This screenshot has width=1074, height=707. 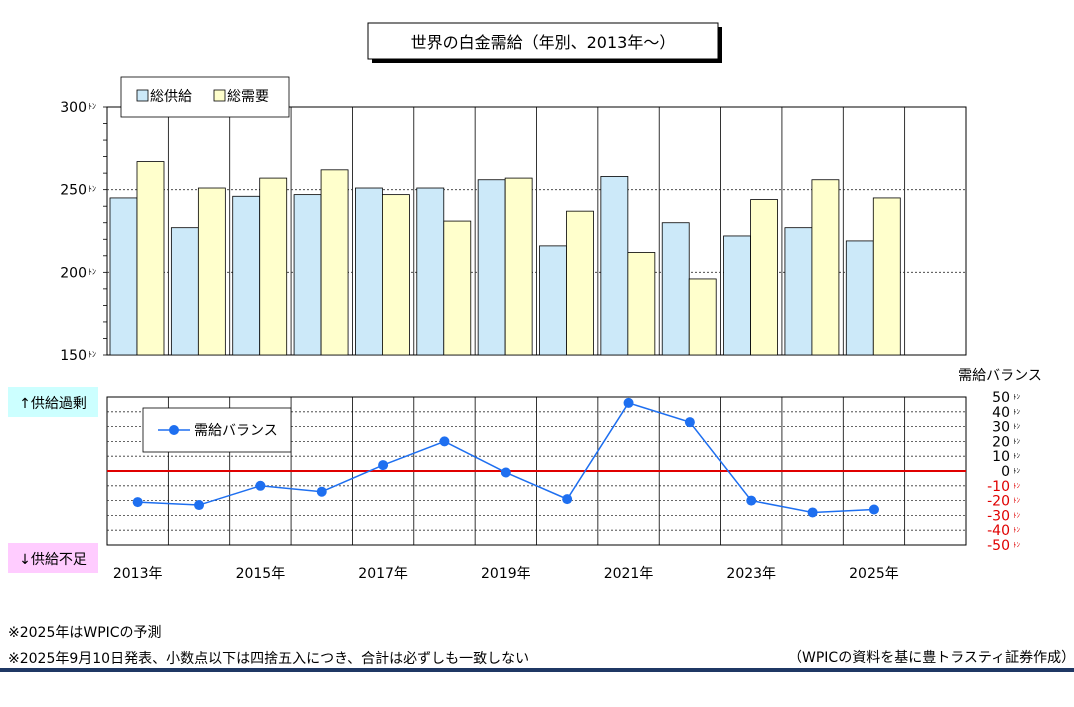 I want to click on surplus-label: ↑供給過剰, so click(x=53, y=404).